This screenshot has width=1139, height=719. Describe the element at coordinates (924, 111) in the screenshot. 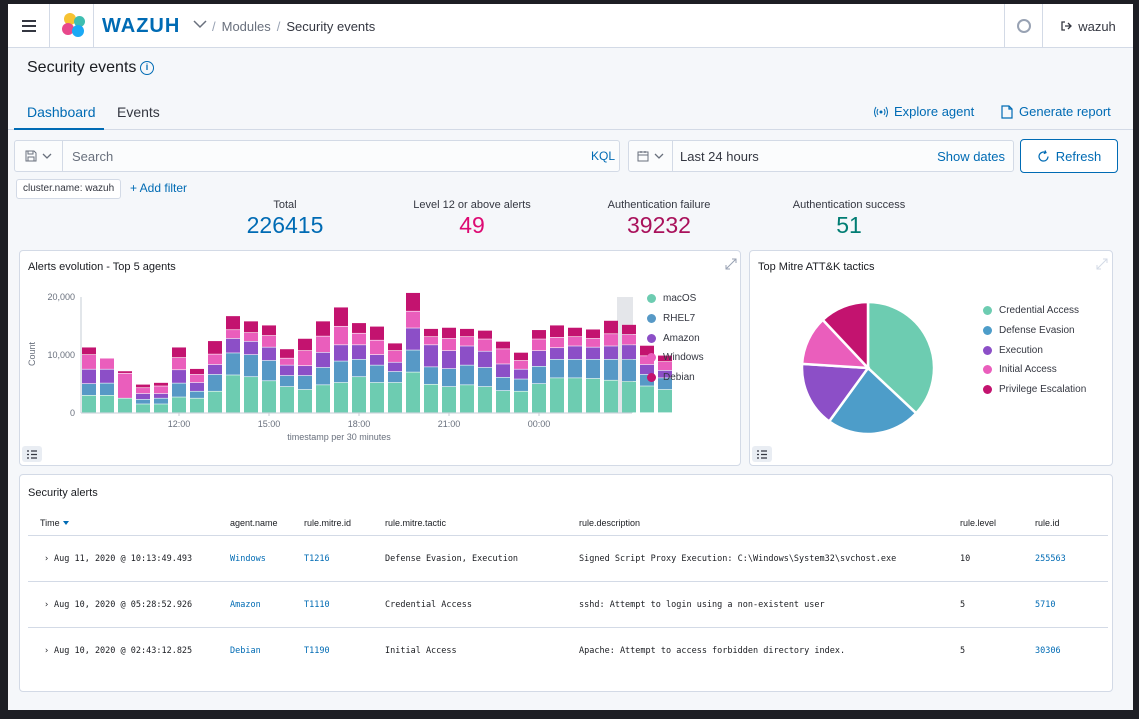

I see `explore-agent-button: Explore agent` at that location.